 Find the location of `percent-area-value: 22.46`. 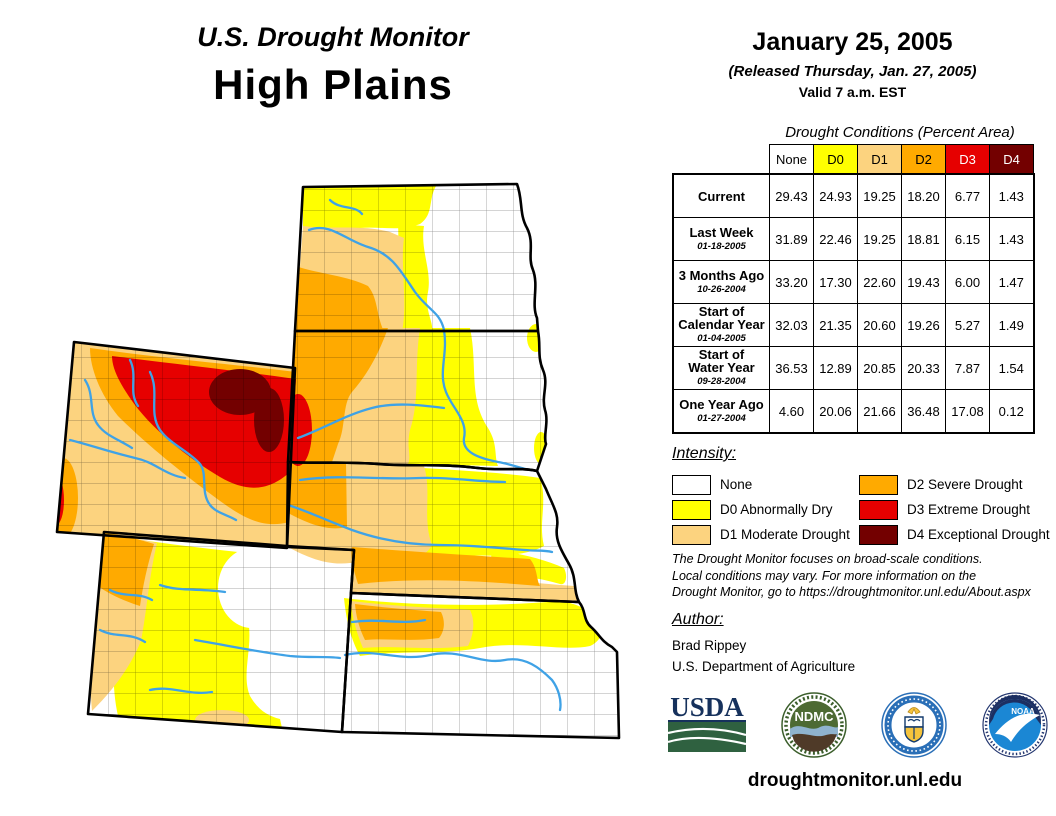

percent-area-value: 22.46 is located at coordinates (835, 239).